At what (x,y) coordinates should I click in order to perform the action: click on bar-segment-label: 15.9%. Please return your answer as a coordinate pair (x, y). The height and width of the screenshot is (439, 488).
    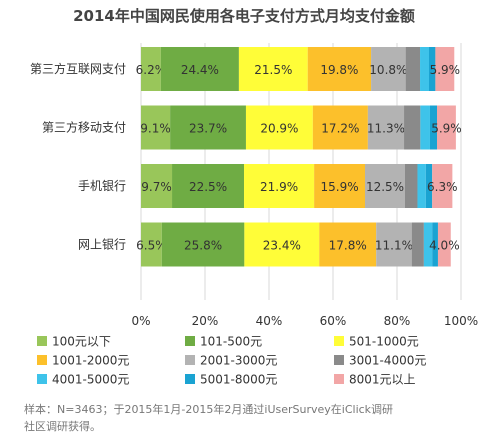
    Looking at the image, I should click on (339, 187).